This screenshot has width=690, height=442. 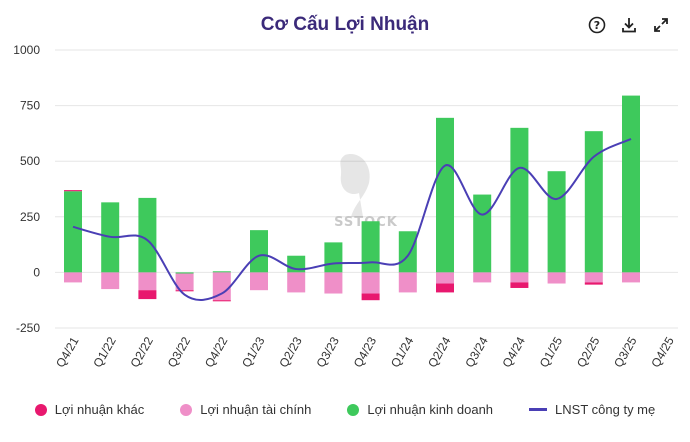 I want to click on download-icon, so click(x=629, y=25).